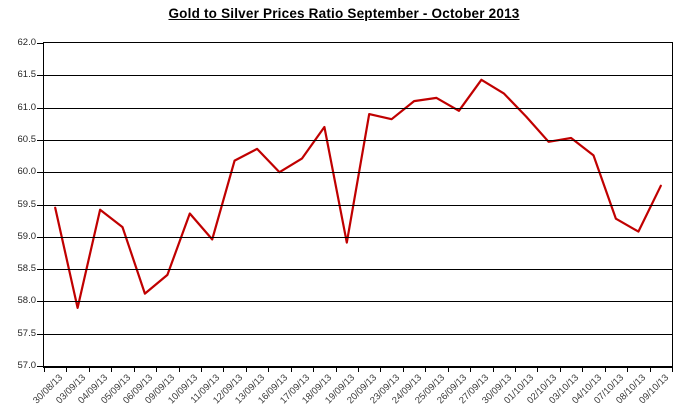 The width and height of the screenshot is (688, 414). What do you see at coordinates (27, 42) in the screenshot?
I see `y-tick-label: 62.0` at bounding box center [27, 42].